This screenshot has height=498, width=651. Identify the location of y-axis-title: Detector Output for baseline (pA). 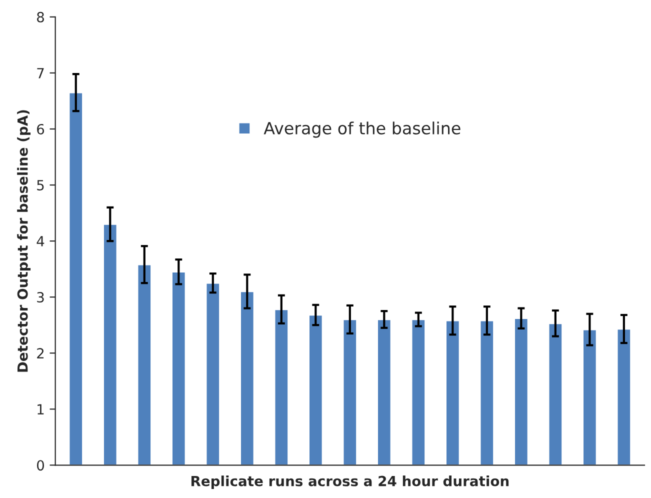
(24, 241).